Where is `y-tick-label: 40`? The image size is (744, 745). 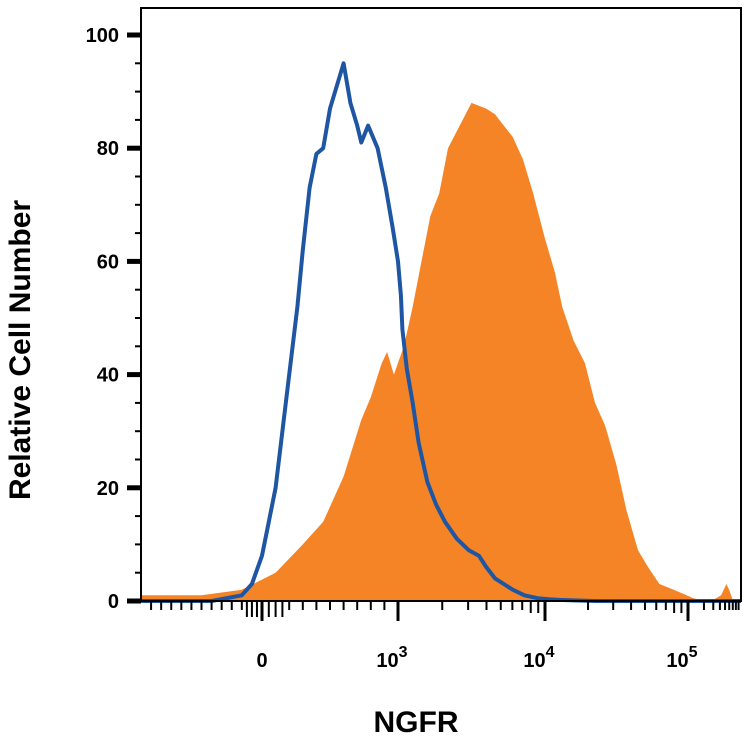
y-tick-label: 40 is located at coordinates (108, 376).